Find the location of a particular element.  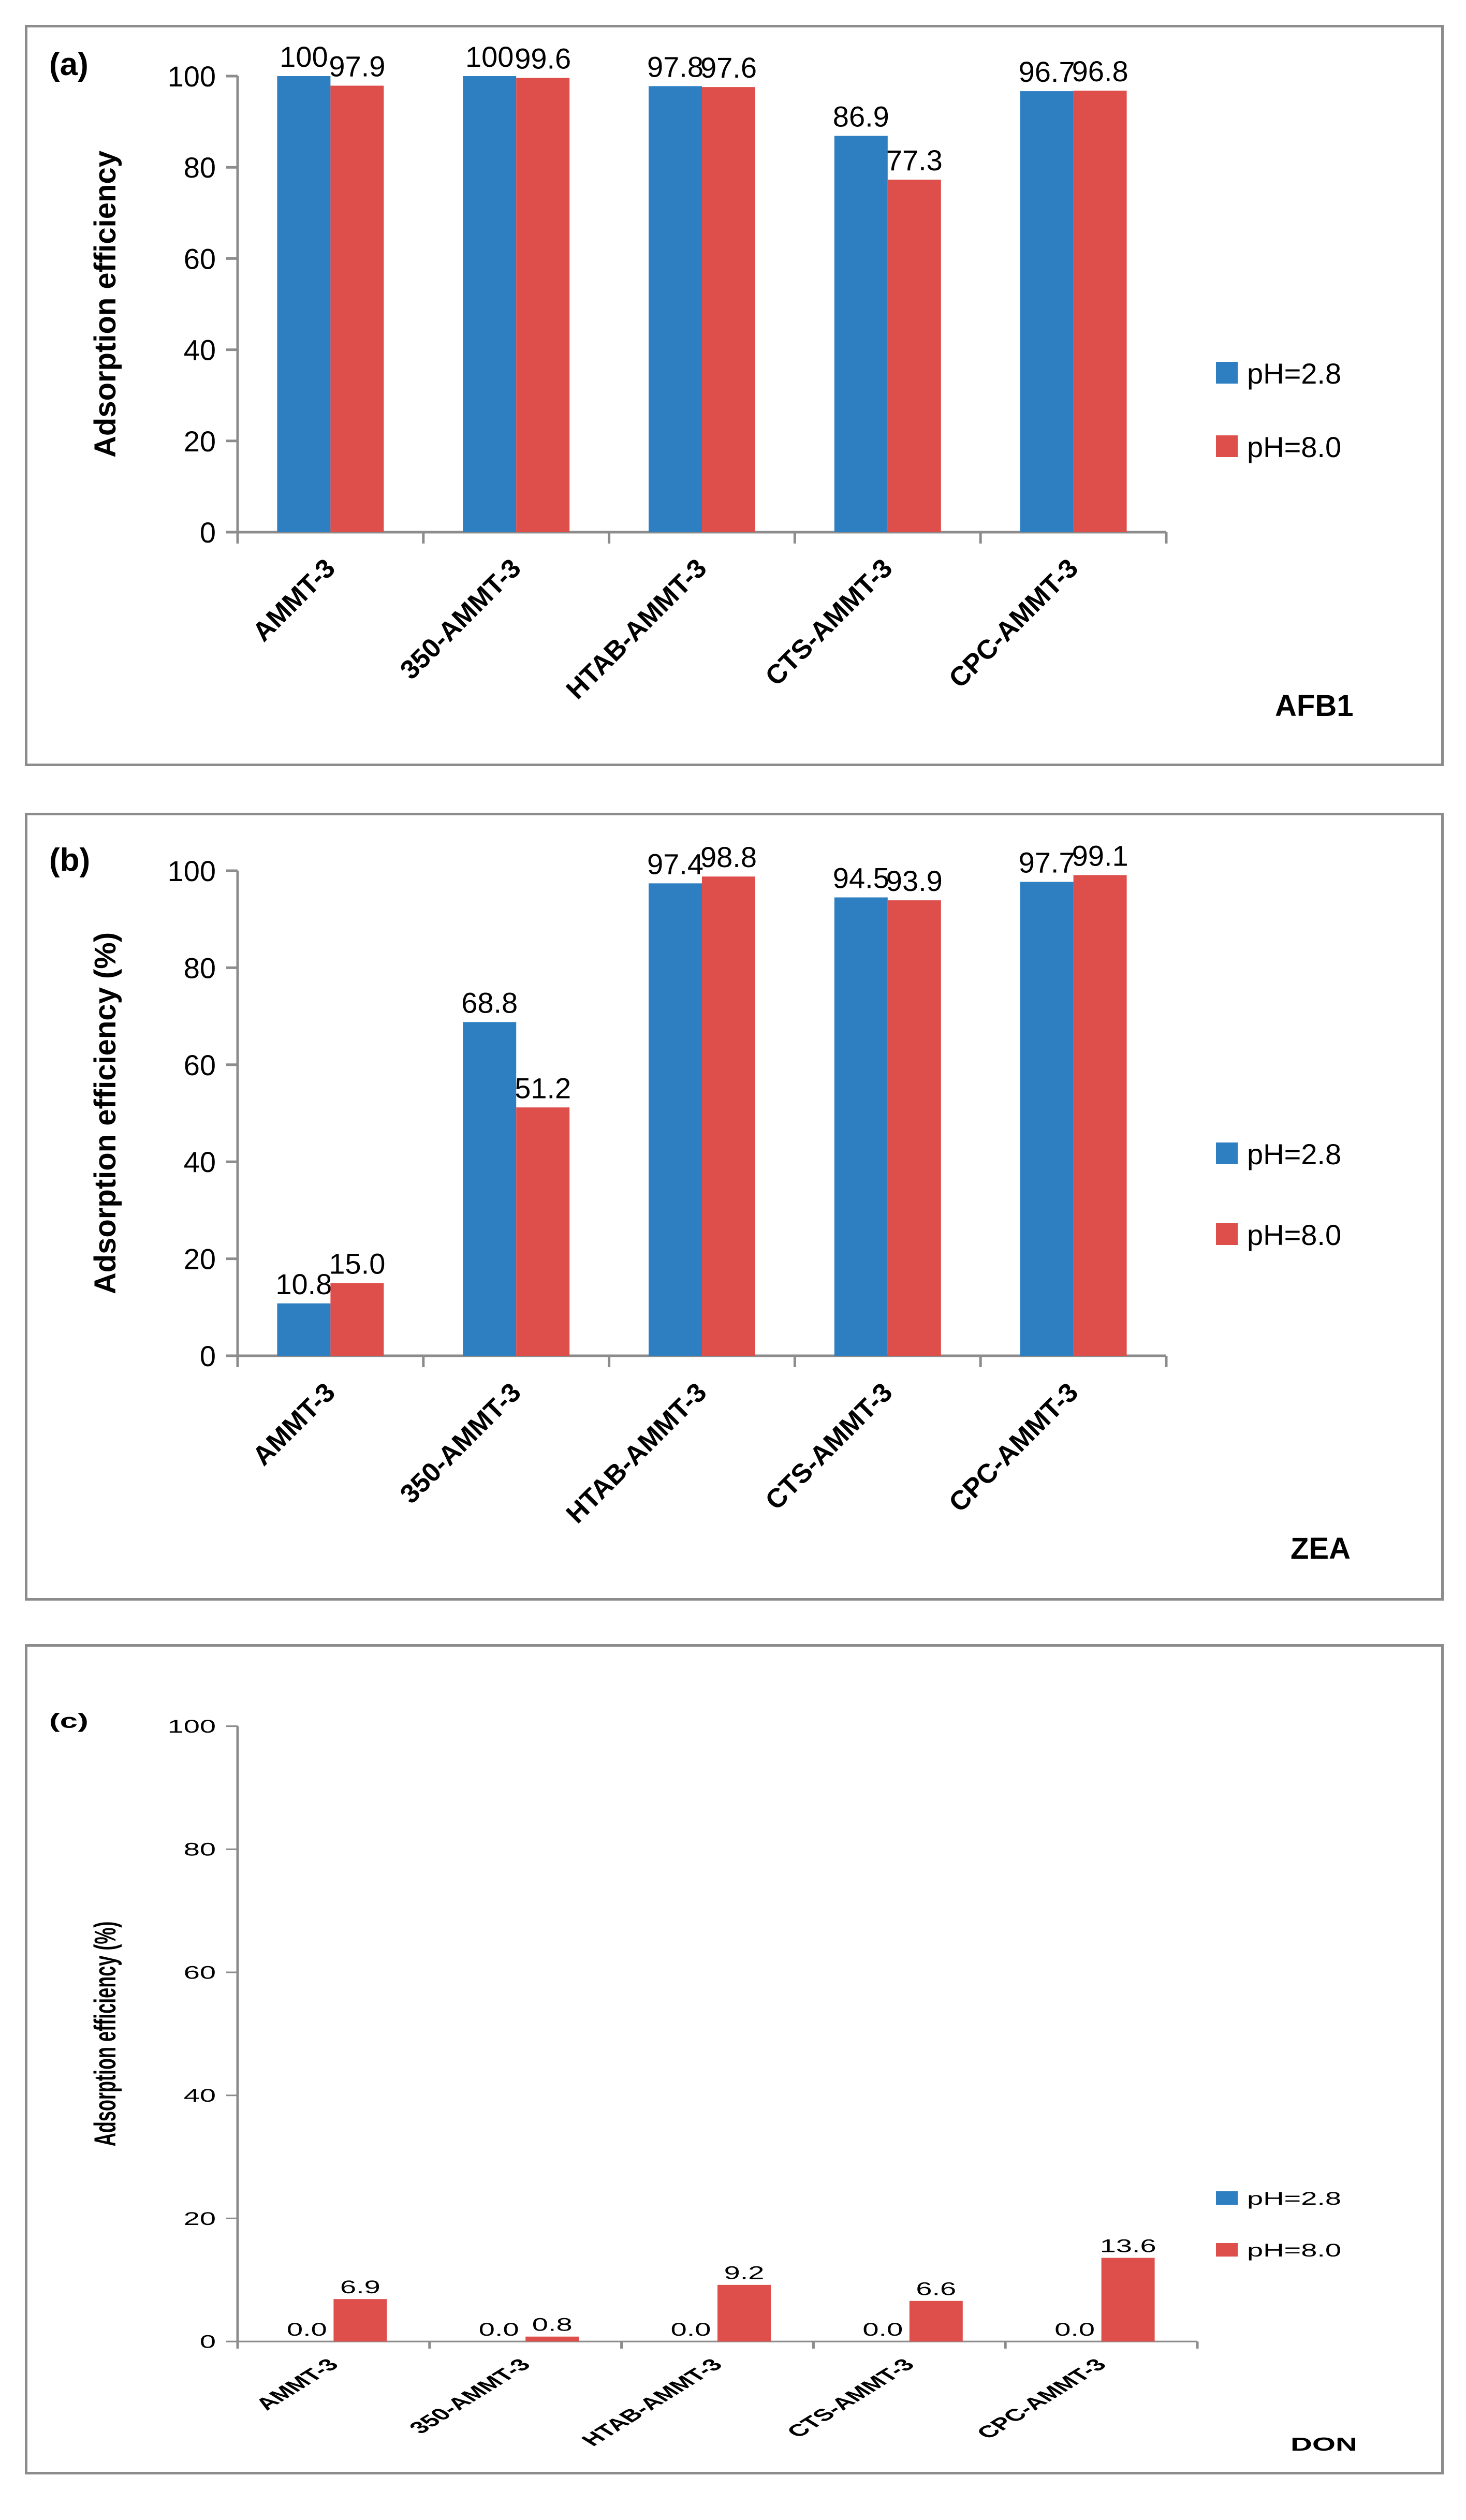

data-label: 6.6 is located at coordinates (936, 2289).